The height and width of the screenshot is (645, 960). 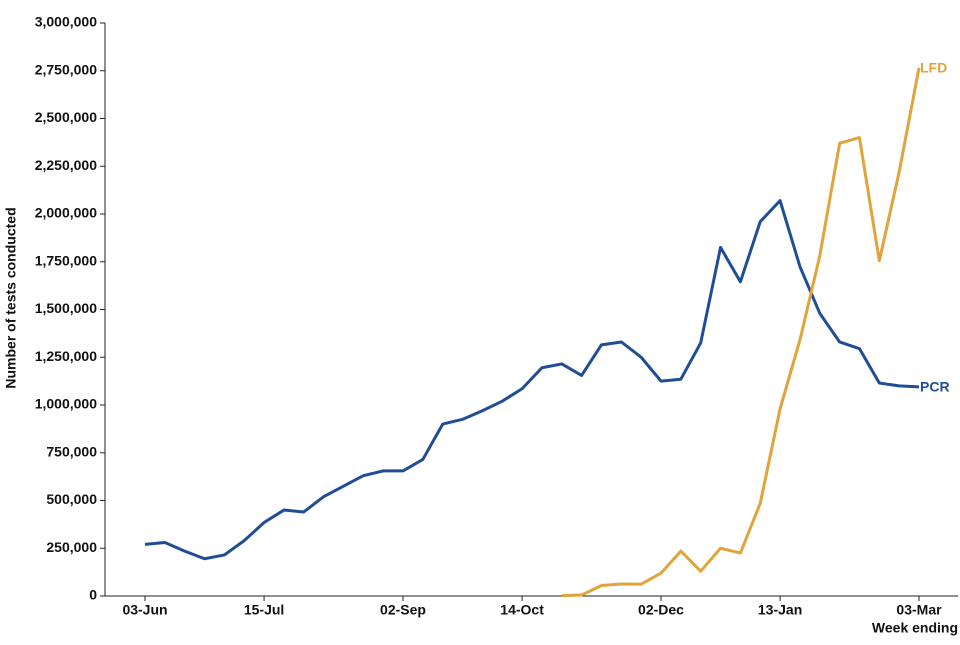 What do you see at coordinates (144, 610) in the screenshot?
I see `x-tick-label: 03-Jun` at bounding box center [144, 610].